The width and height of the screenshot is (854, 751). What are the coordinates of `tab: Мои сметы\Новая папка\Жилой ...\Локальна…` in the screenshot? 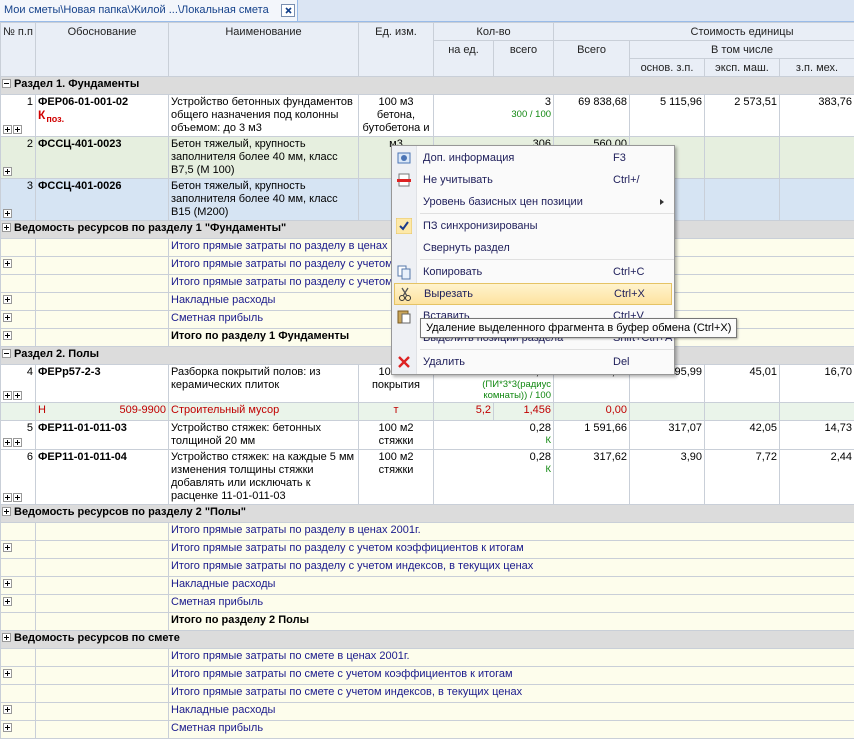 It's located at (149, 10).